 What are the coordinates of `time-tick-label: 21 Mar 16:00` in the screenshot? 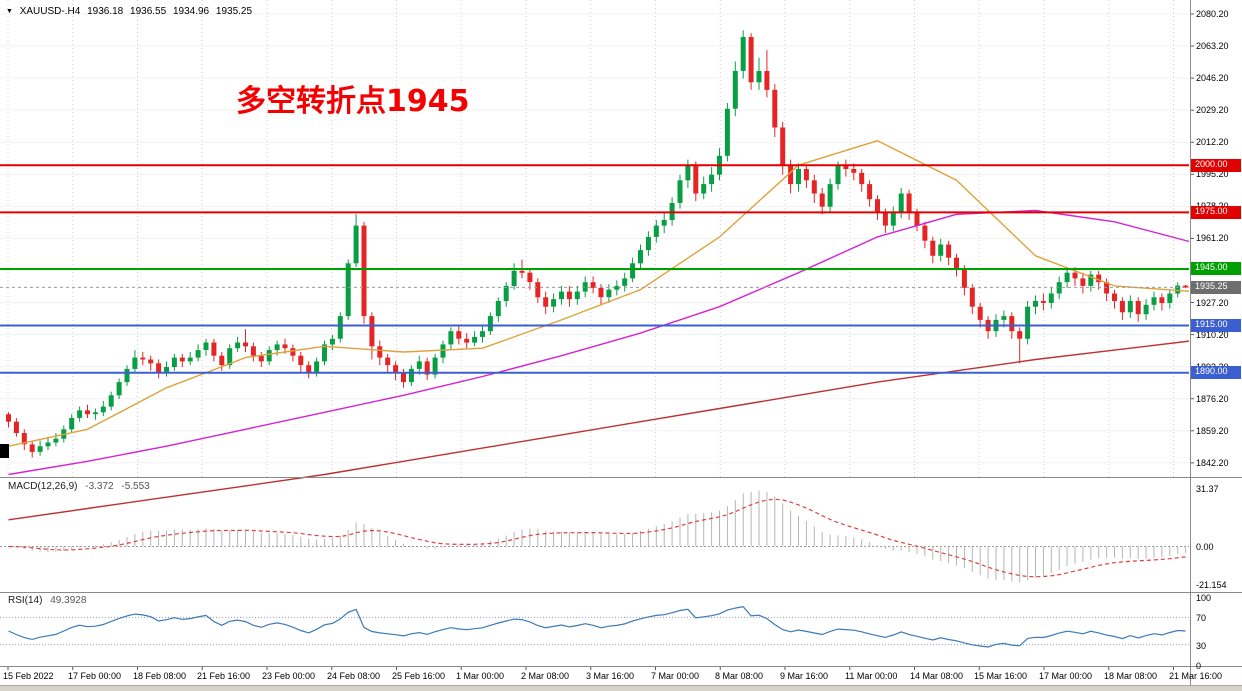 It's located at (1196, 676).